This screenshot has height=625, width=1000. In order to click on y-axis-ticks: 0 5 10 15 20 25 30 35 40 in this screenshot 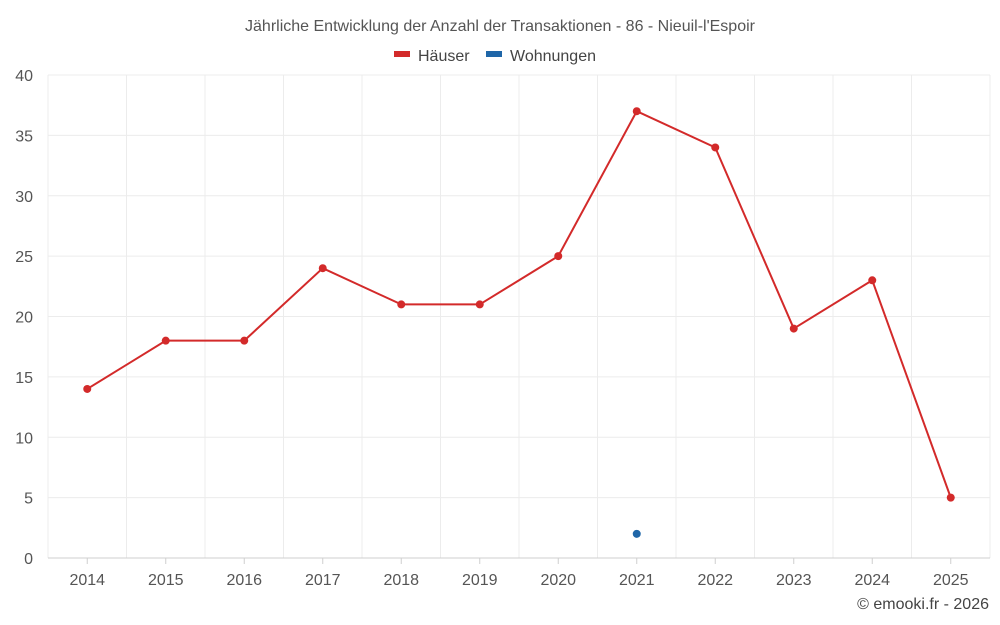, I will do `click(24, 318)`.